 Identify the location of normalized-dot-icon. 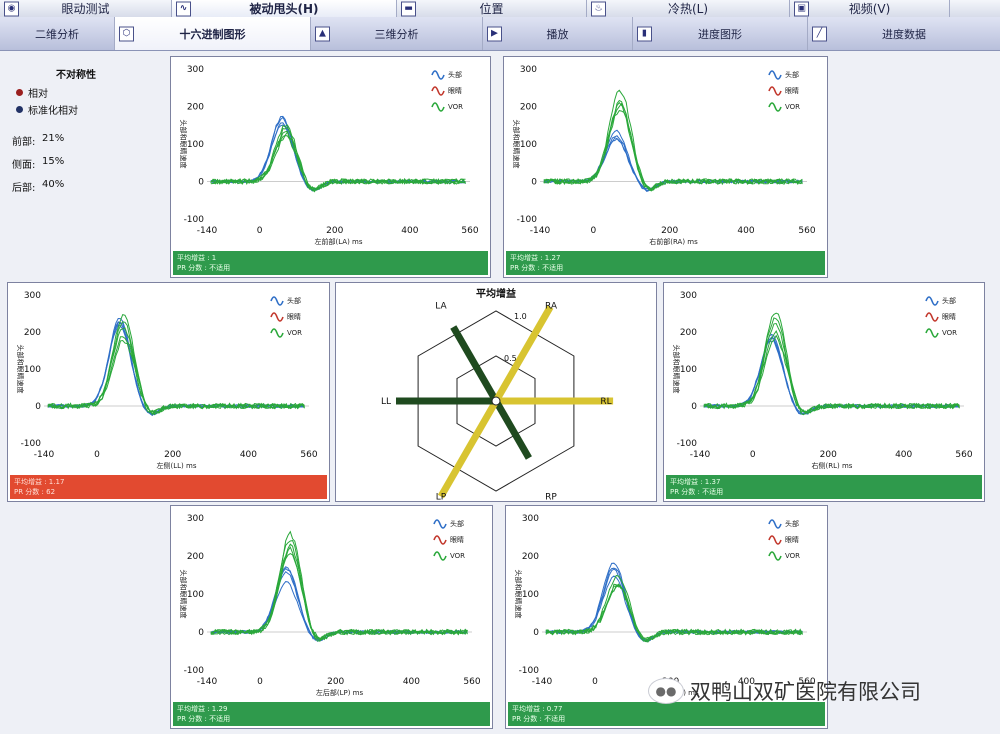
(19, 109).